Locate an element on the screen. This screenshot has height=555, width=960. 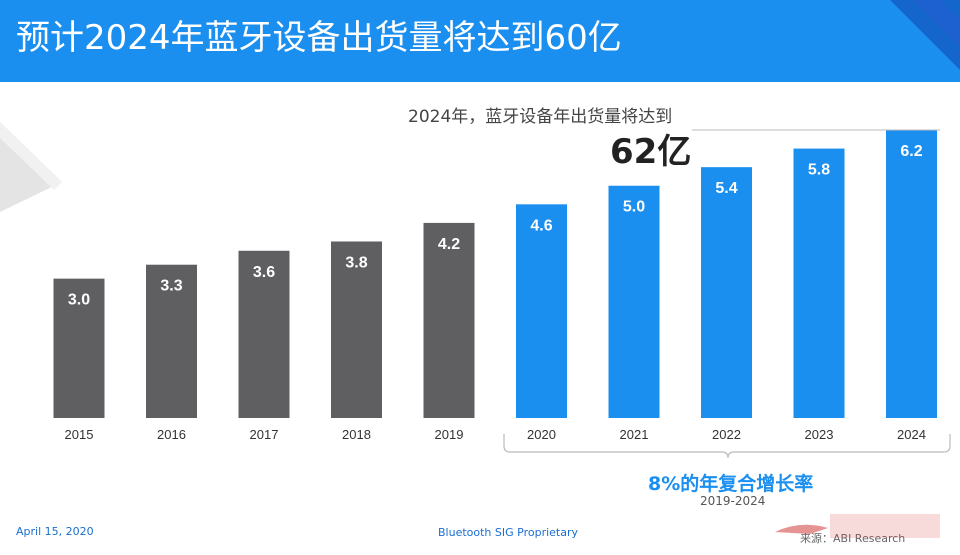
bar-2016 is located at coordinates (171, 341).